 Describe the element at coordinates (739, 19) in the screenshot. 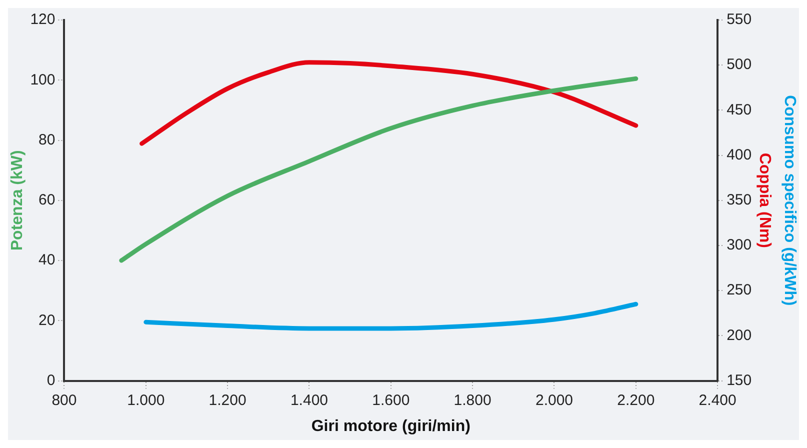

I see `y2-tick-label: 550` at that location.